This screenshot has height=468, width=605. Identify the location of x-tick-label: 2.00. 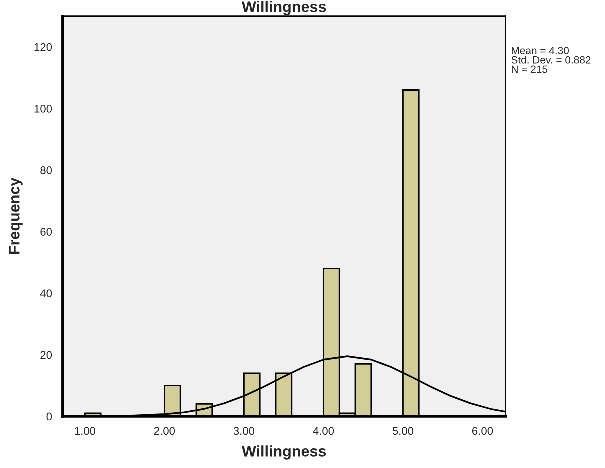
(165, 431).